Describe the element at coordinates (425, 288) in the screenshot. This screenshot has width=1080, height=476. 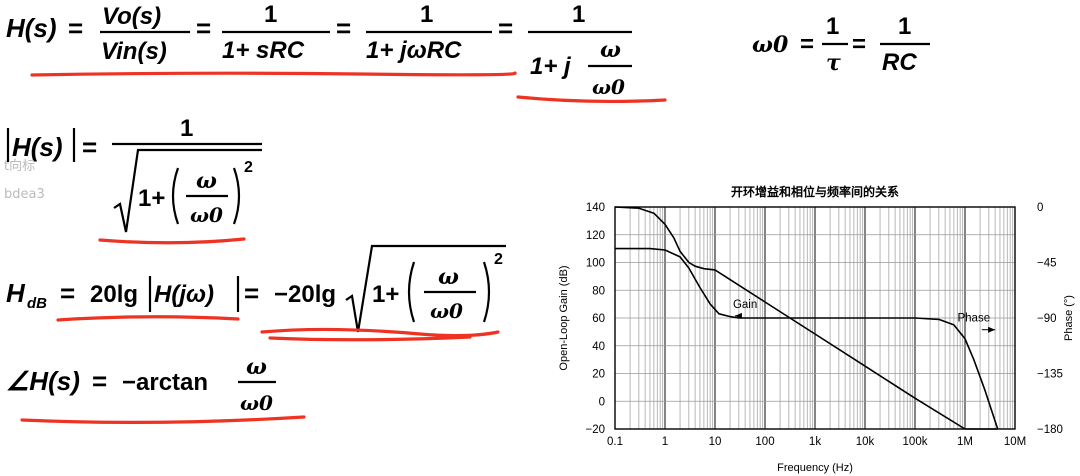
I see `db-sqrt` at that location.